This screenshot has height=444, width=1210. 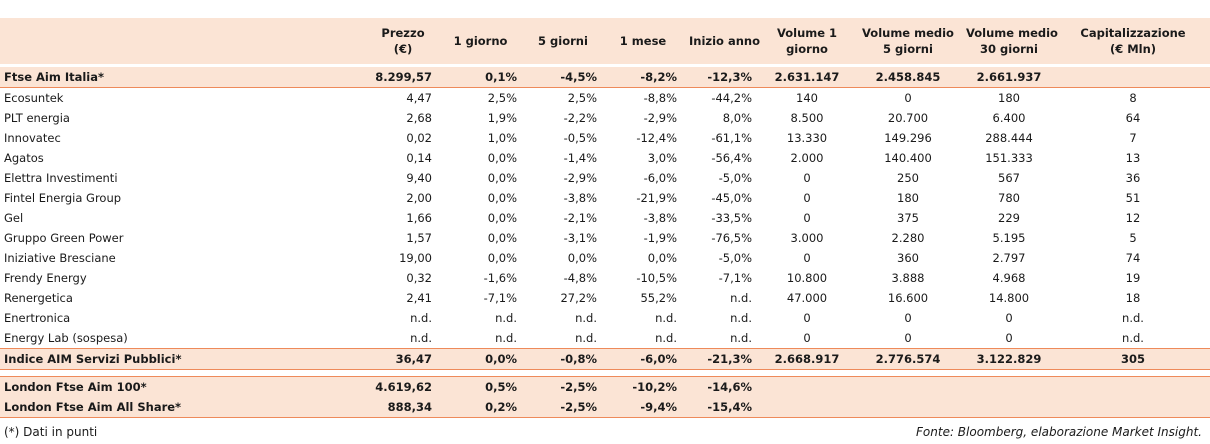 What do you see at coordinates (645, 76) in the screenshot?
I see `cell: -8,2%` at bounding box center [645, 76].